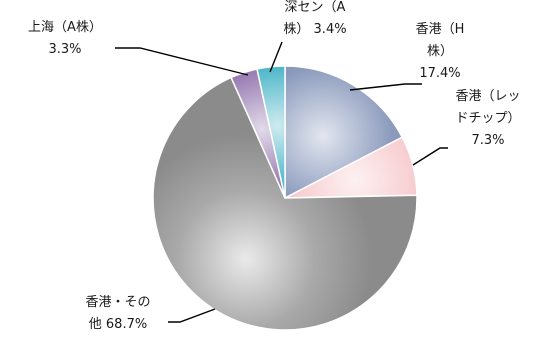 The image size is (547, 351). I want to click on slice-label-4: 深セン（A 株） 3.4%, so click(314, 18).